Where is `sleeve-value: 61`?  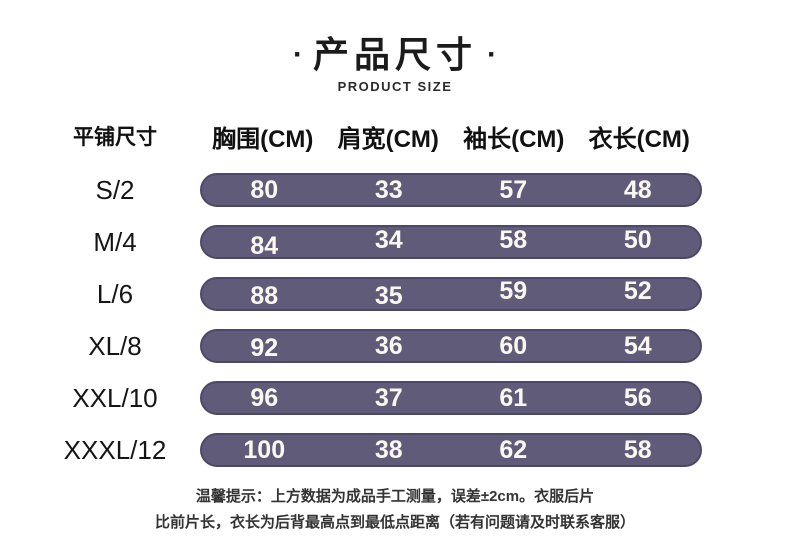
sleeve-value: 61 is located at coordinates (513, 397).